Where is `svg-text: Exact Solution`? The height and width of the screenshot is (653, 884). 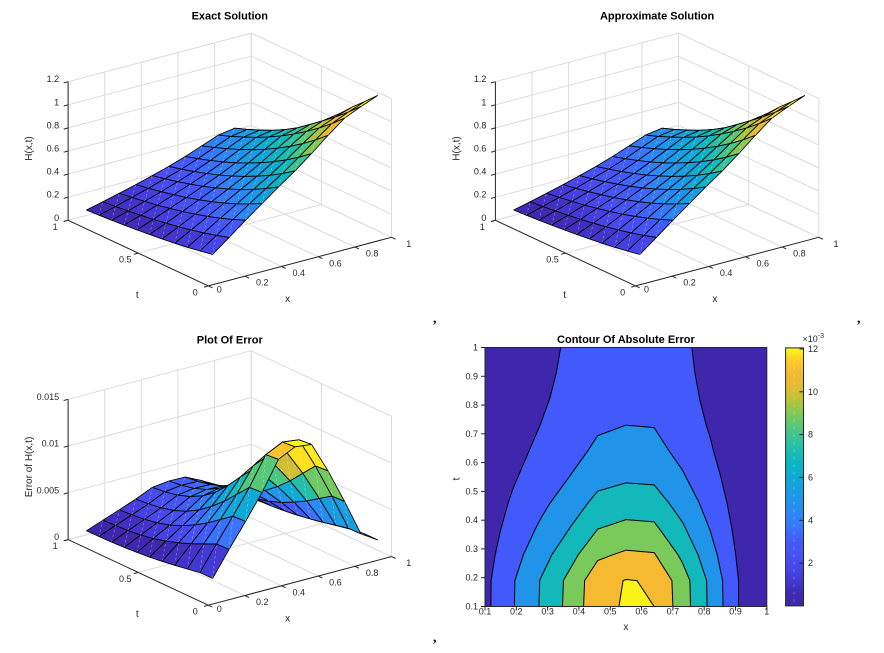
svg-text: Exact Solution is located at coordinates (230, 17).